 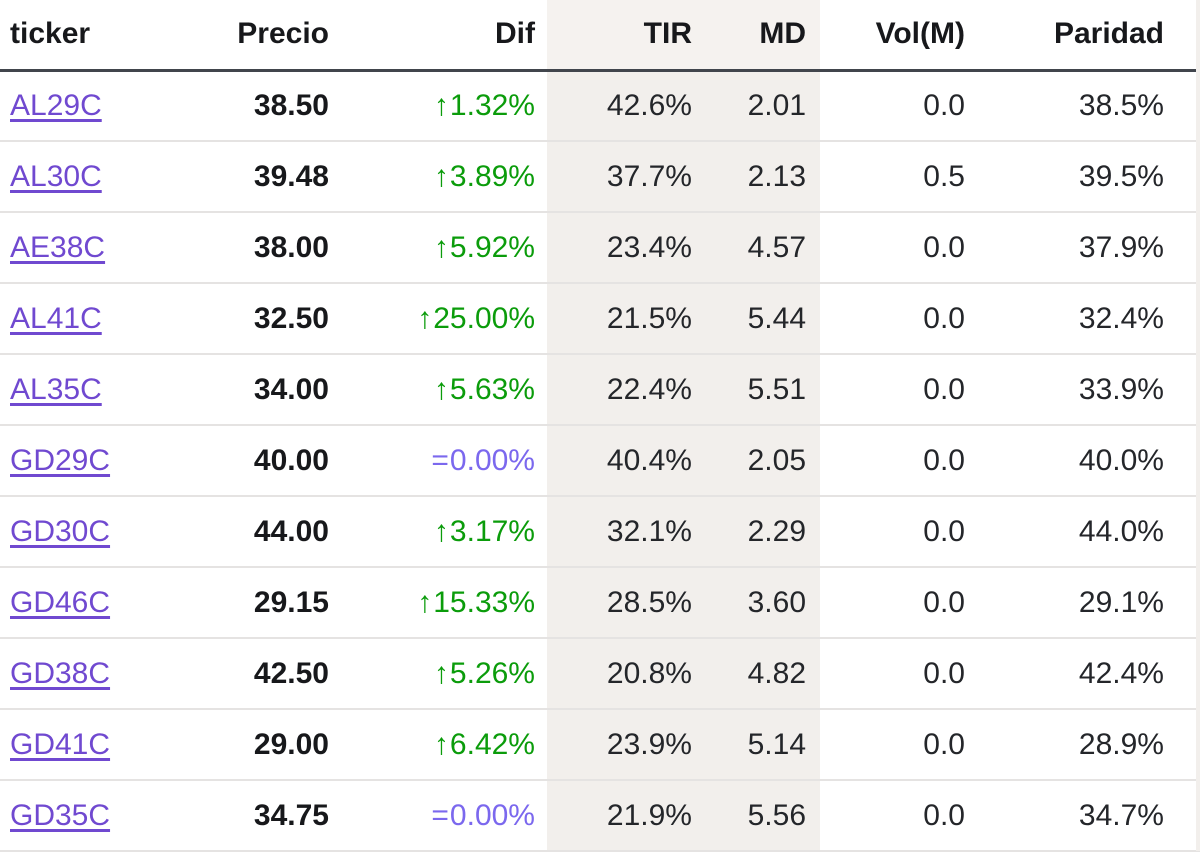 What do you see at coordinates (70, 36) in the screenshot?
I see `column-header-ticker: ticker` at bounding box center [70, 36].